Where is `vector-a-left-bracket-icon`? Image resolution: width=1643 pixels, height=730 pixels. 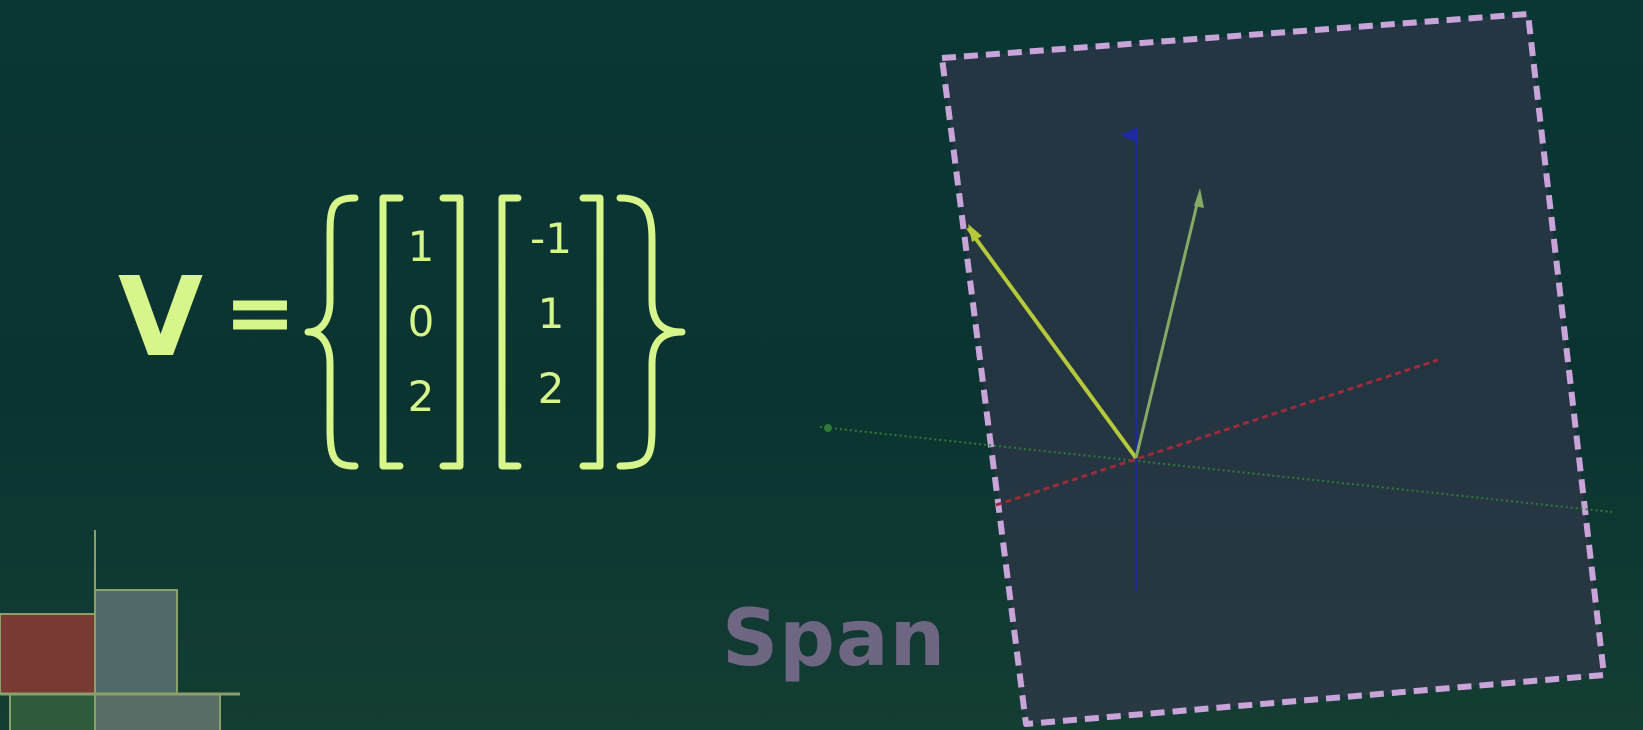 vector-a-left-bracket-icon is located at coordinates (391, 332).